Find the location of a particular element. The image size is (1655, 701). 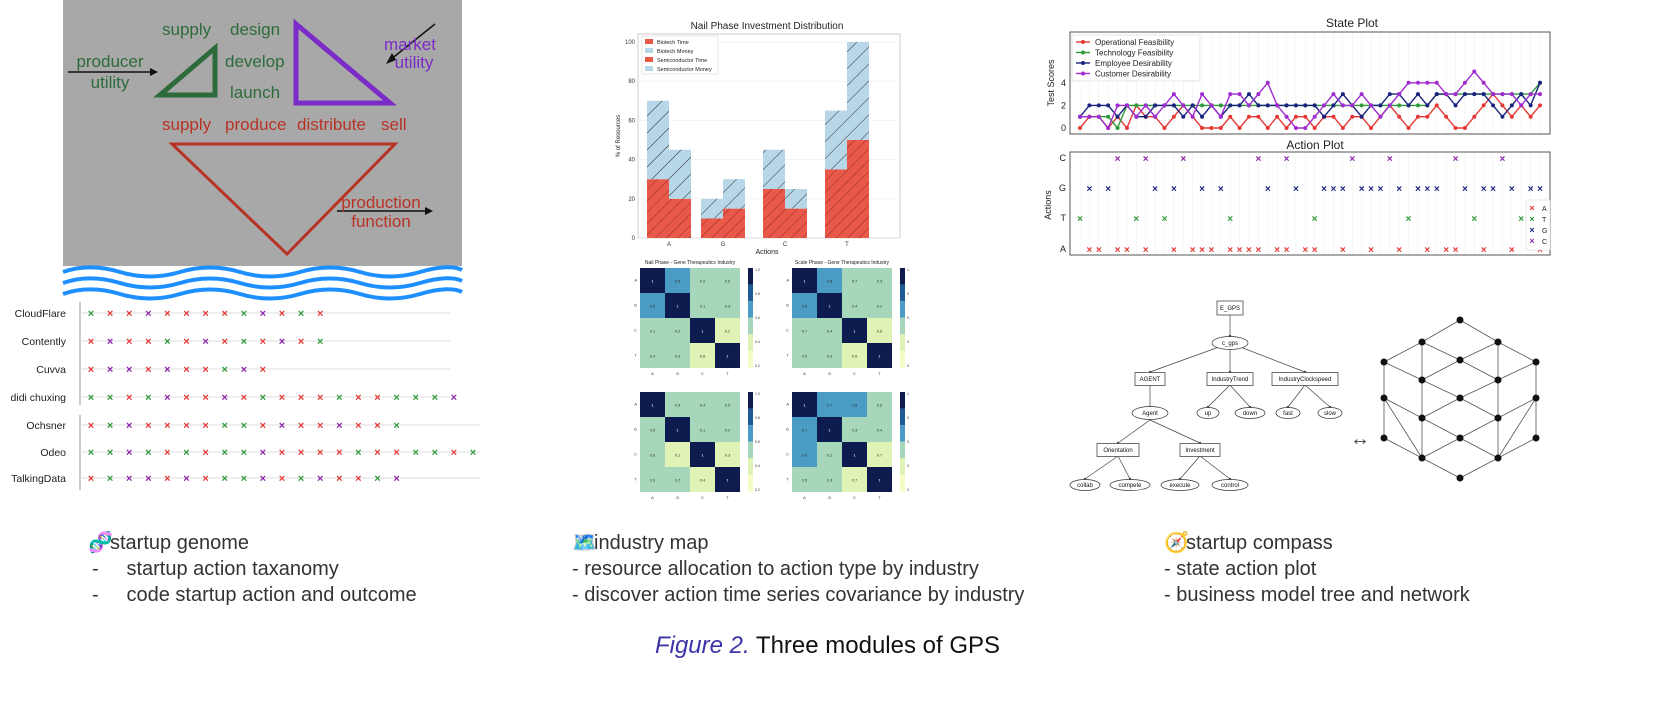

colorbar-tick: 1.0 is located at coordinates (908, 270).